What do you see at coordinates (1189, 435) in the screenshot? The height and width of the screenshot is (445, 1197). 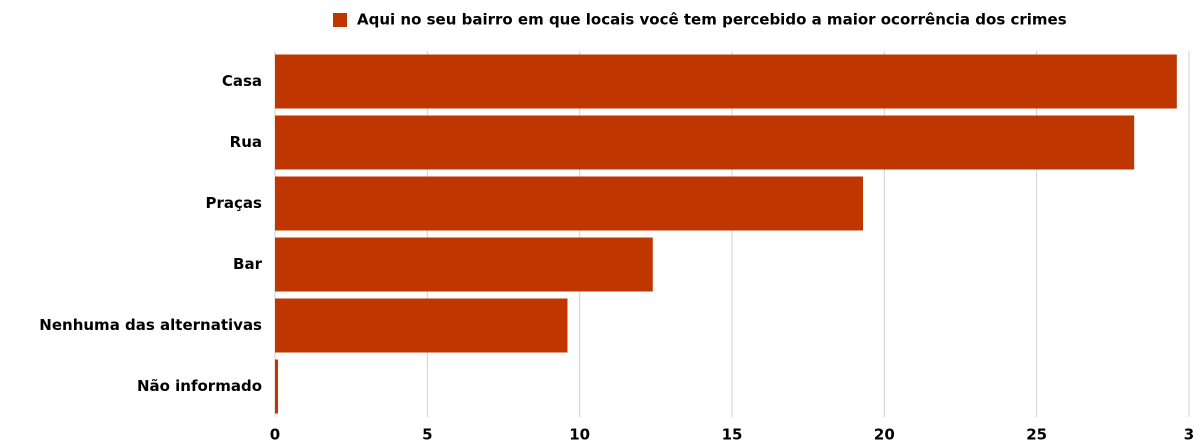 I see `x-tick-label: 3` at bounding box center [1189, 435].